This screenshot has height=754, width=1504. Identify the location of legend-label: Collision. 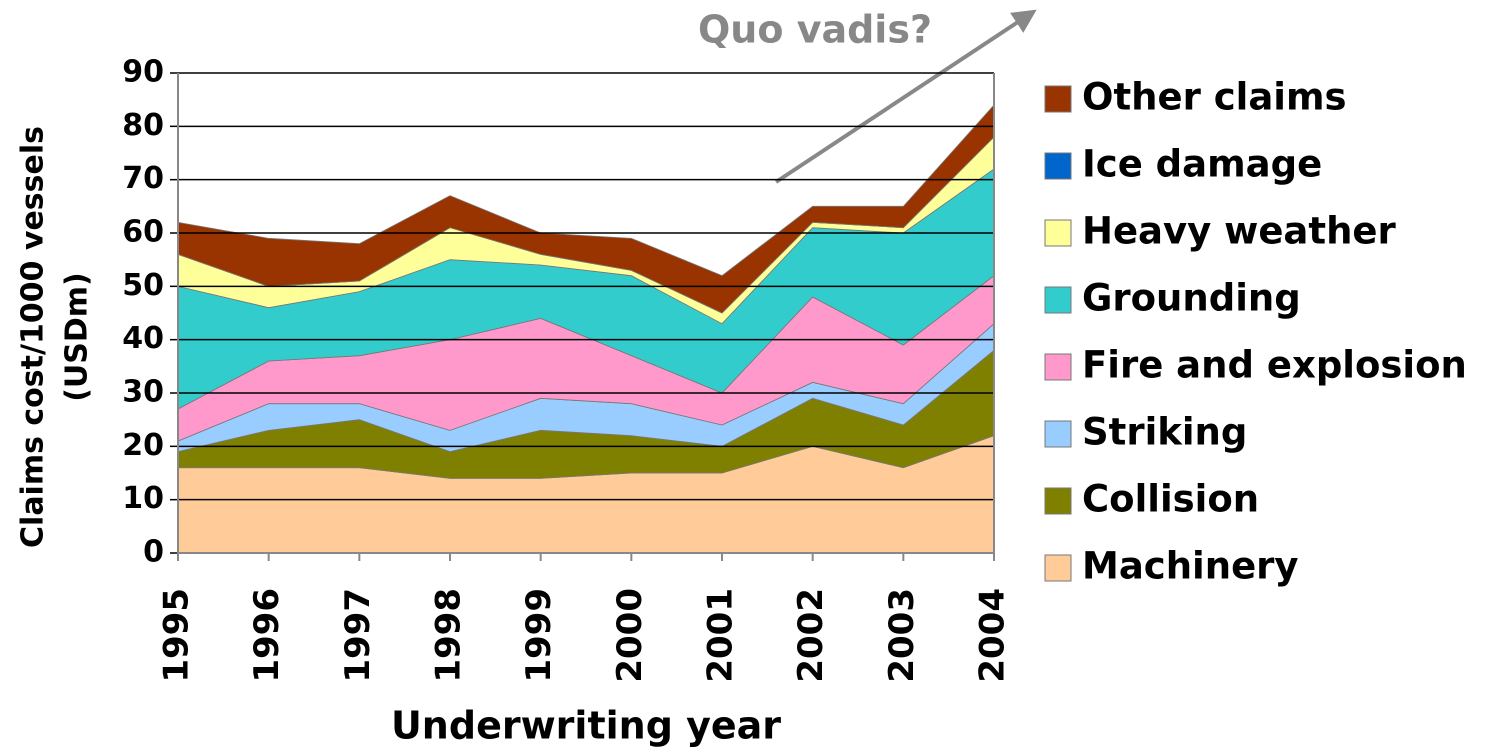
(1170, 499).